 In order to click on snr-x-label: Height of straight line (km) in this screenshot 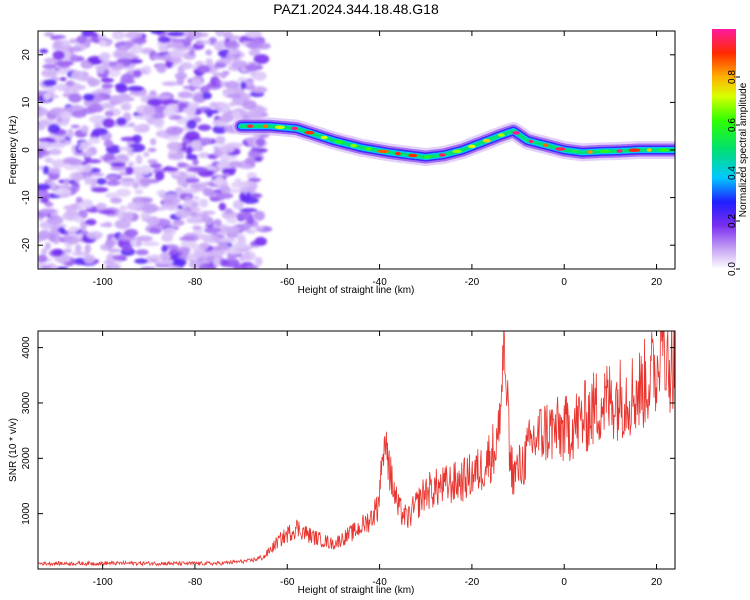, I will do `click(356, 590)`.